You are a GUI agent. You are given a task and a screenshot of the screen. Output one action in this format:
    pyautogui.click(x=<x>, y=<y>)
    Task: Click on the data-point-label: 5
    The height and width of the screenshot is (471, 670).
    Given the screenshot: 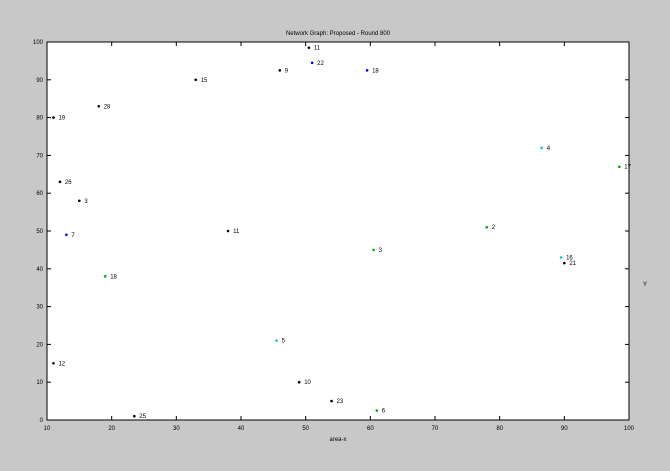 What is the action you would take?
    pyautogui.click(x=284, y=342)
    